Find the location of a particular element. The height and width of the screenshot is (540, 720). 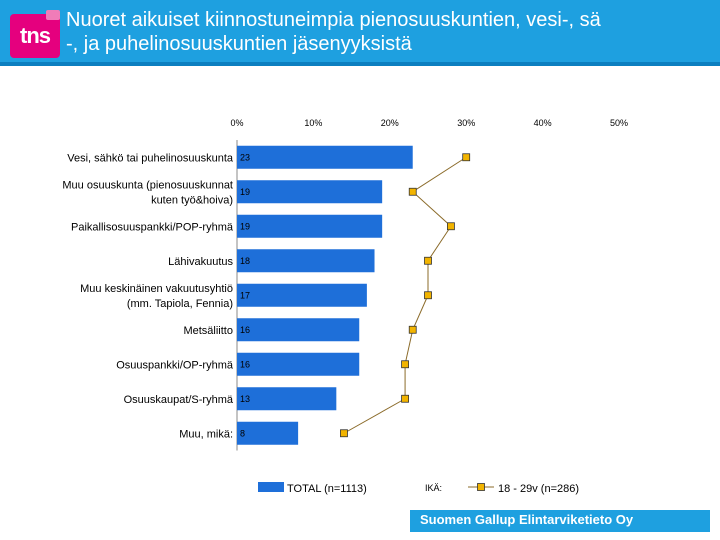

category-label: Metsäliitto is located at coordinates (208, 331).